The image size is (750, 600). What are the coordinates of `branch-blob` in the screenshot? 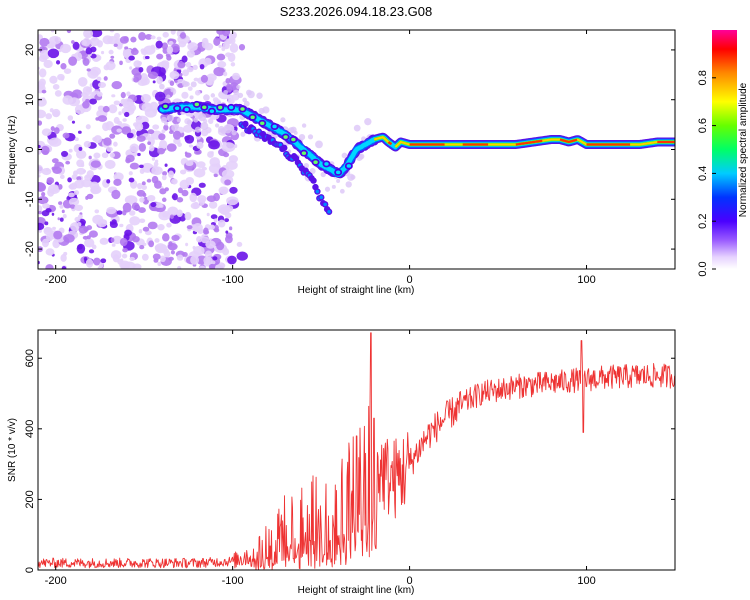 It's located at (245, 124).